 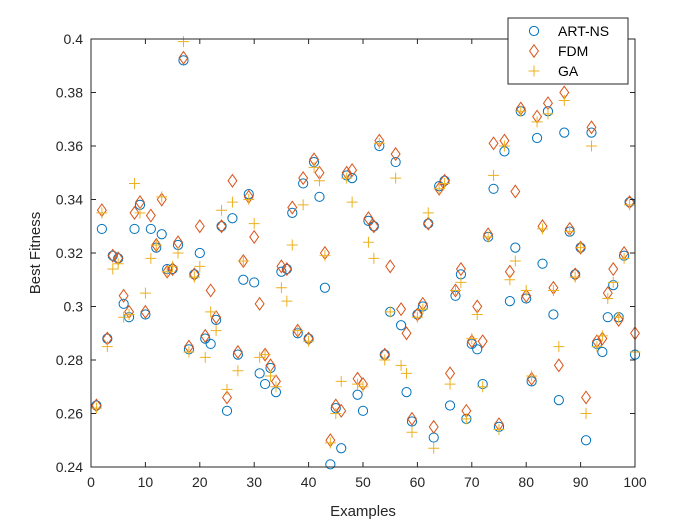 What do you see at coordinates (254, 482) in the screenshot?
I see `x-tick-label: 30` at bounding box center [254, 482].